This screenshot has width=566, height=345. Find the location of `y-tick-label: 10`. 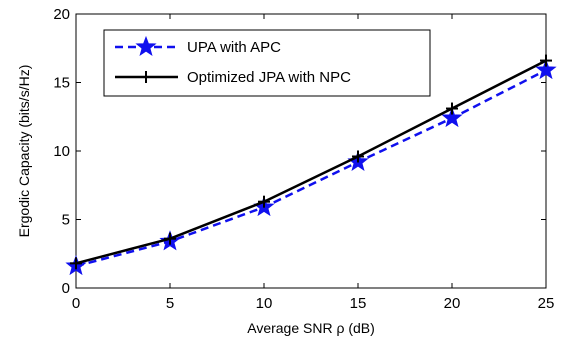

y-tick-label: 10 is located at coordinates (61, 151).